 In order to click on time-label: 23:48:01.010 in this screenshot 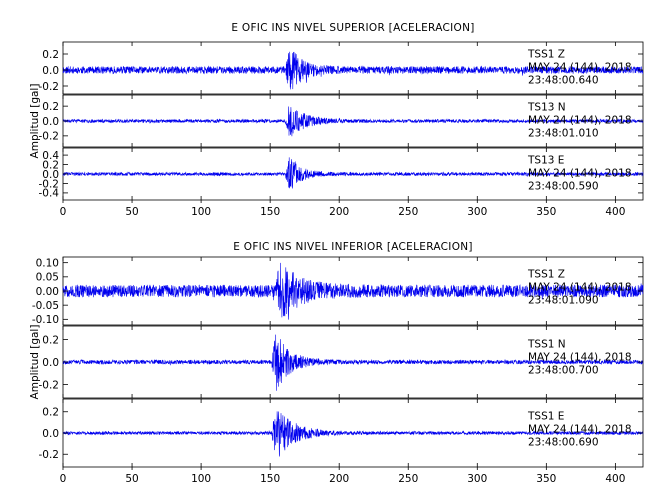, I will do `click(563, 134)`.